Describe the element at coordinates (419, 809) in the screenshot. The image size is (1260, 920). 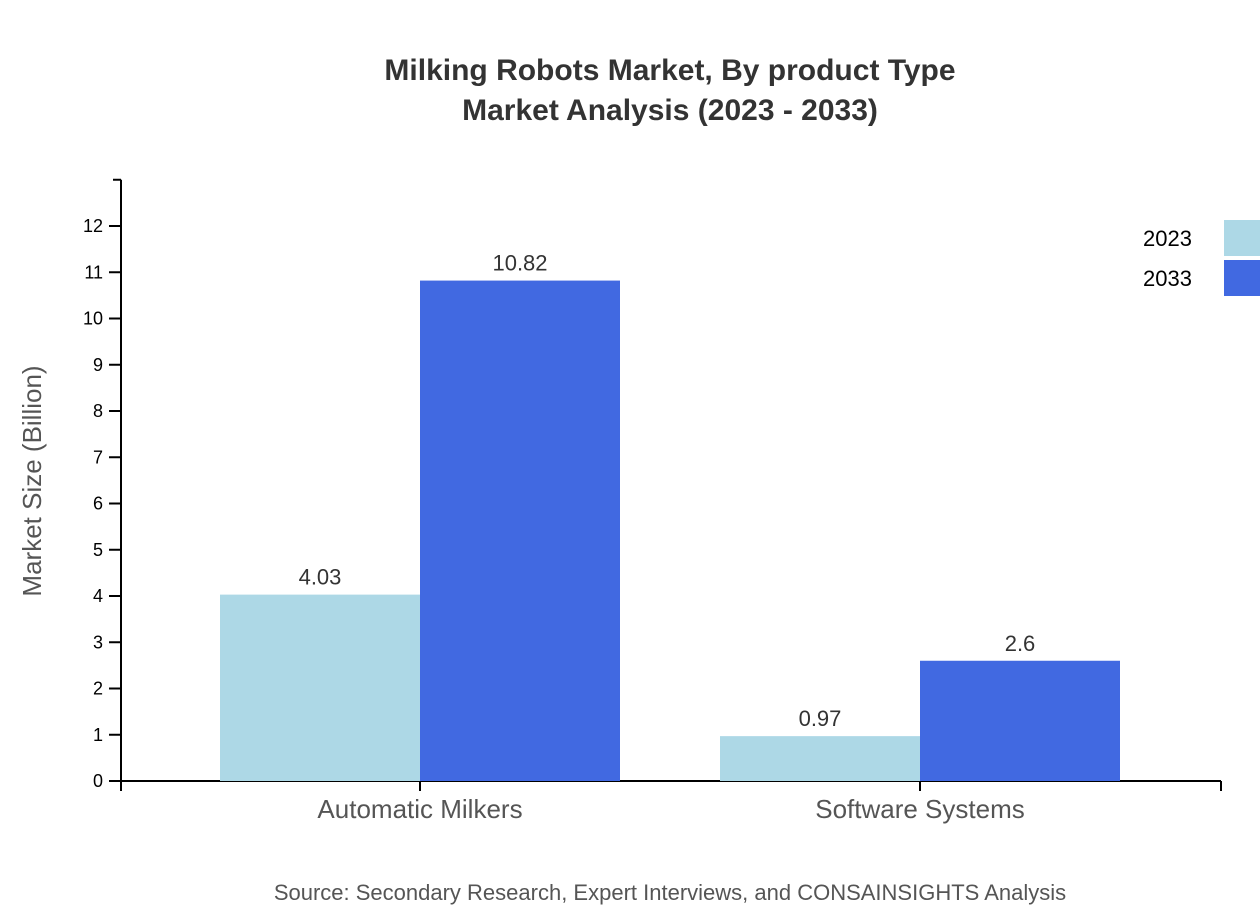
I see `x-tick-label: Automatic Milkers` at that location.